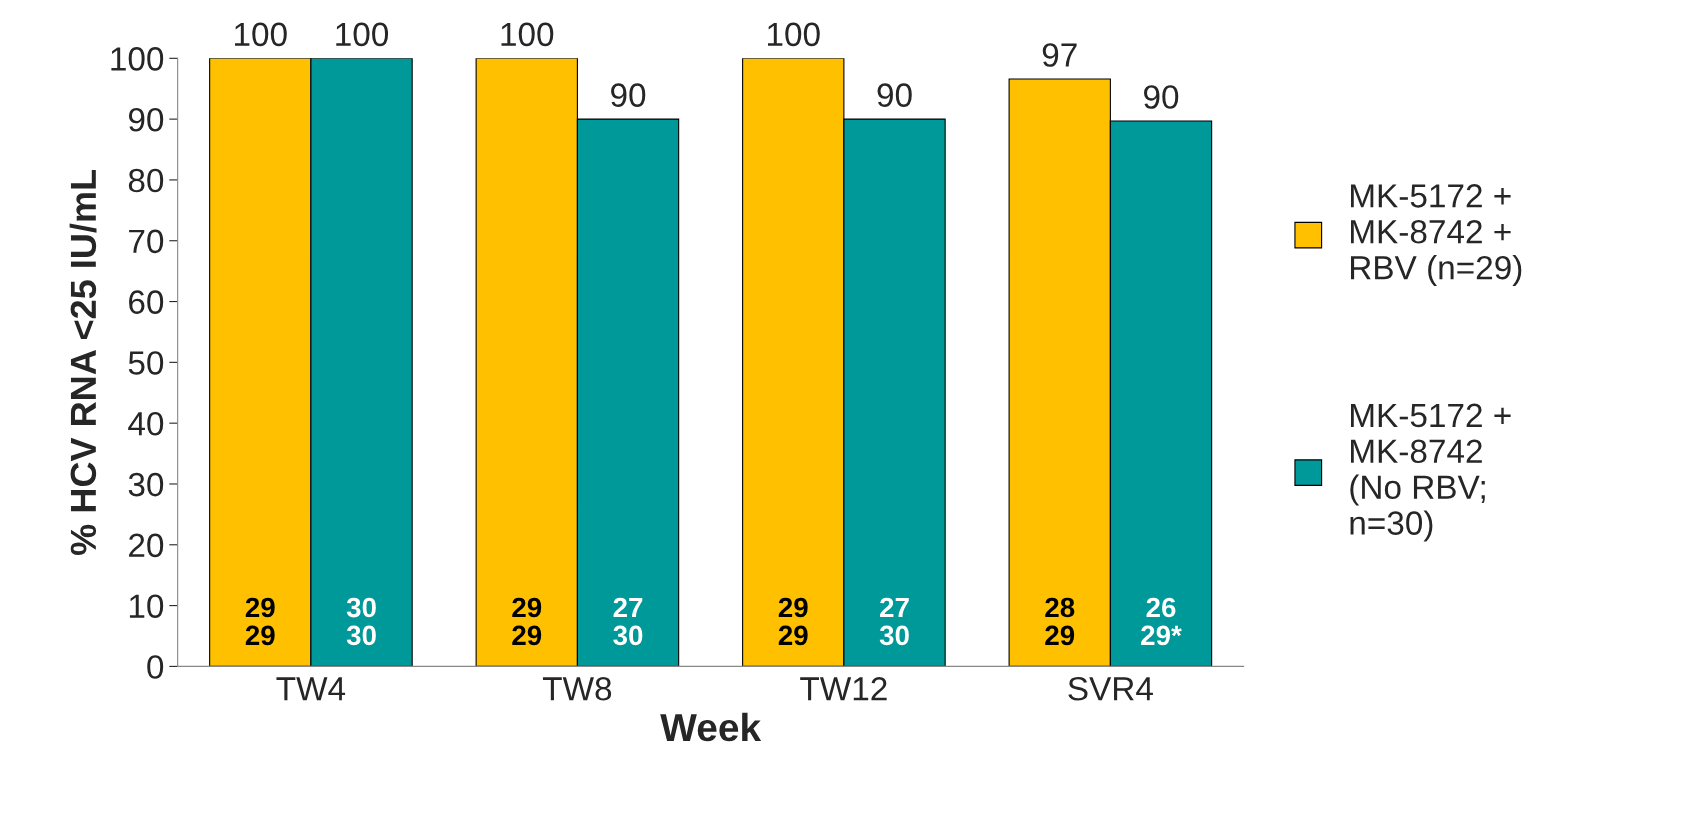  I want to click on annotation: 30 30, so click(361, 621).